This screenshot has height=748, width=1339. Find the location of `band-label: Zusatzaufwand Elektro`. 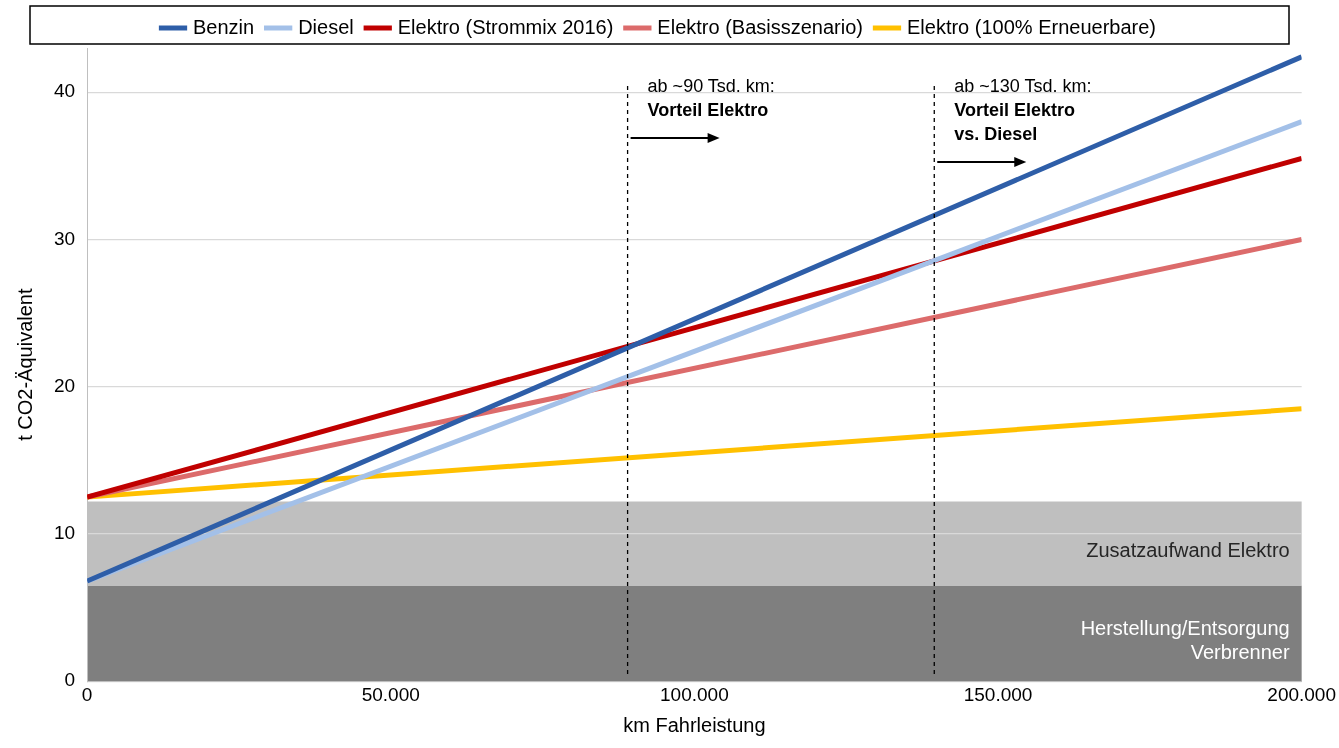

band-label: Zusatzaufwand Elektro is located at coordinates (1188, 550).